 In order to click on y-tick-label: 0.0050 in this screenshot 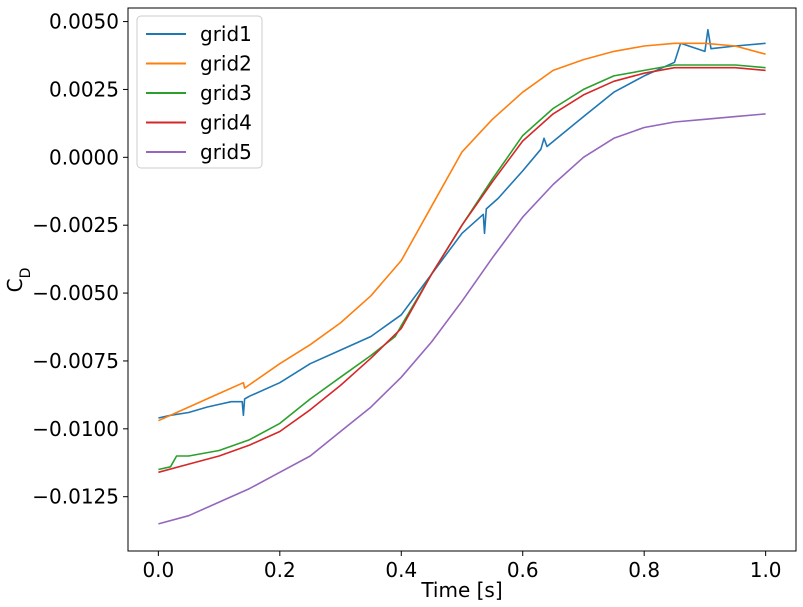, I will do `click(84, 22)`.